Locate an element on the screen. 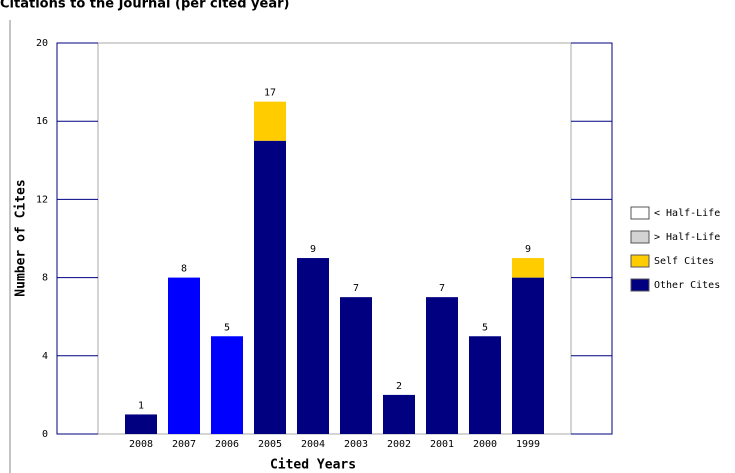 The width and height of the screenshot is (735, 473). x-tick-label: 2008 is located at coordinates (141, 444).